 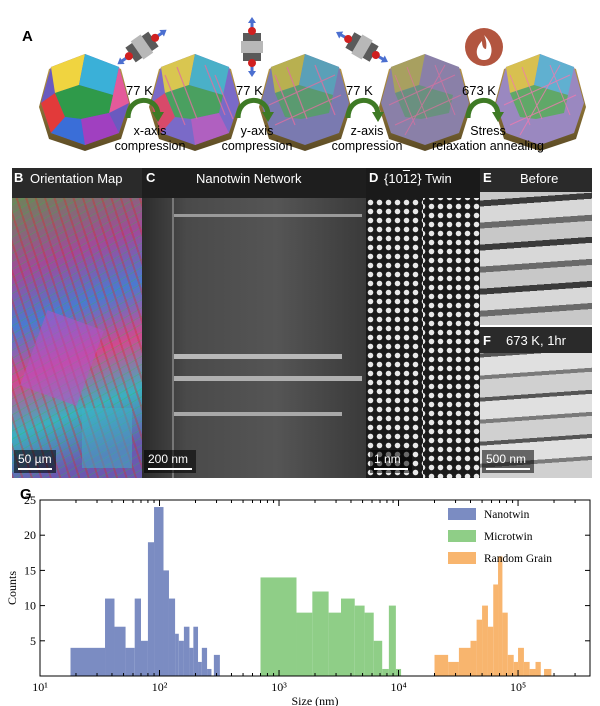 I want to click on y-tick-label-4: 25, so click(x=30, y=500).